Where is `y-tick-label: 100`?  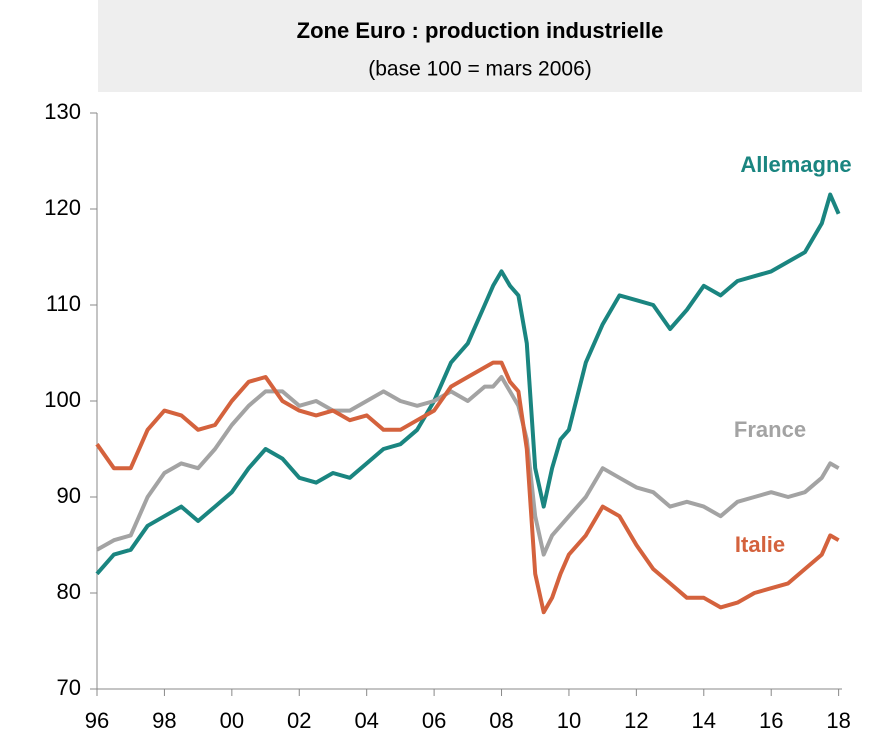 y-tick-label: 100 is located at coordinates (62, 399).